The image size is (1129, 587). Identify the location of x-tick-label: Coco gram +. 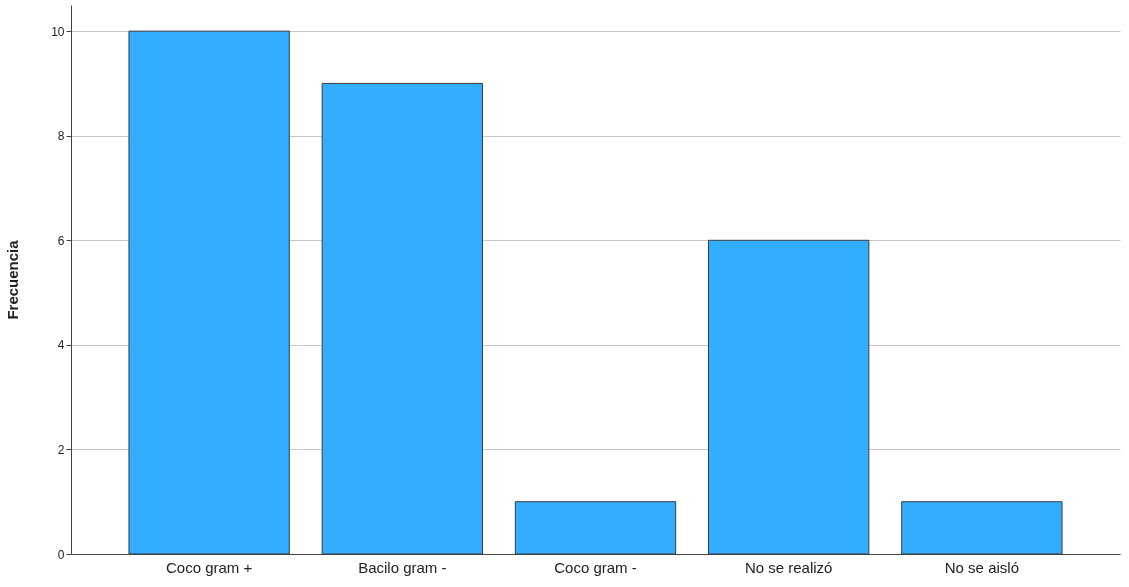
(209, 567).